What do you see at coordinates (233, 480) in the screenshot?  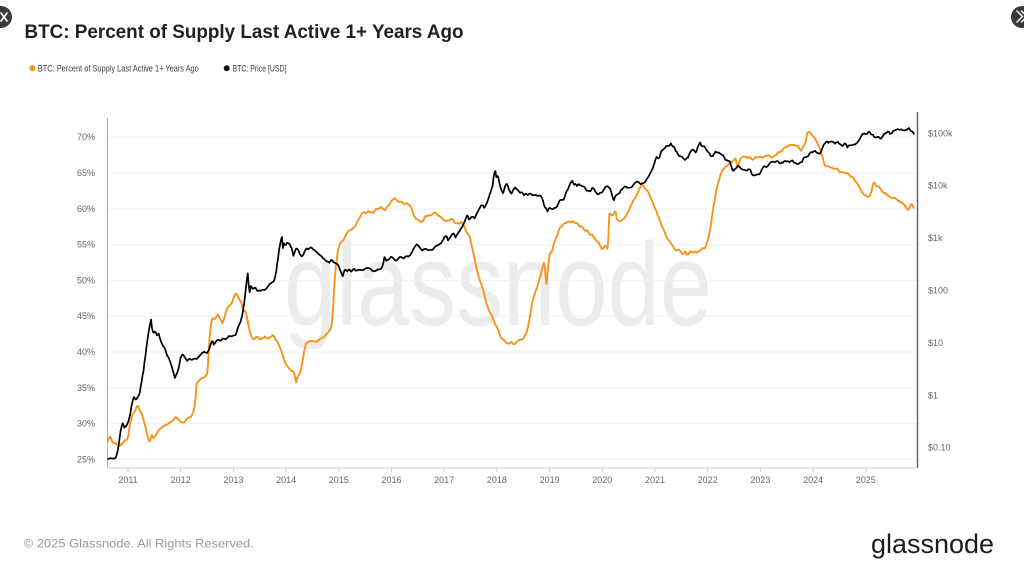 I see `svg-text: 2013` at bounding box center [233, 480].